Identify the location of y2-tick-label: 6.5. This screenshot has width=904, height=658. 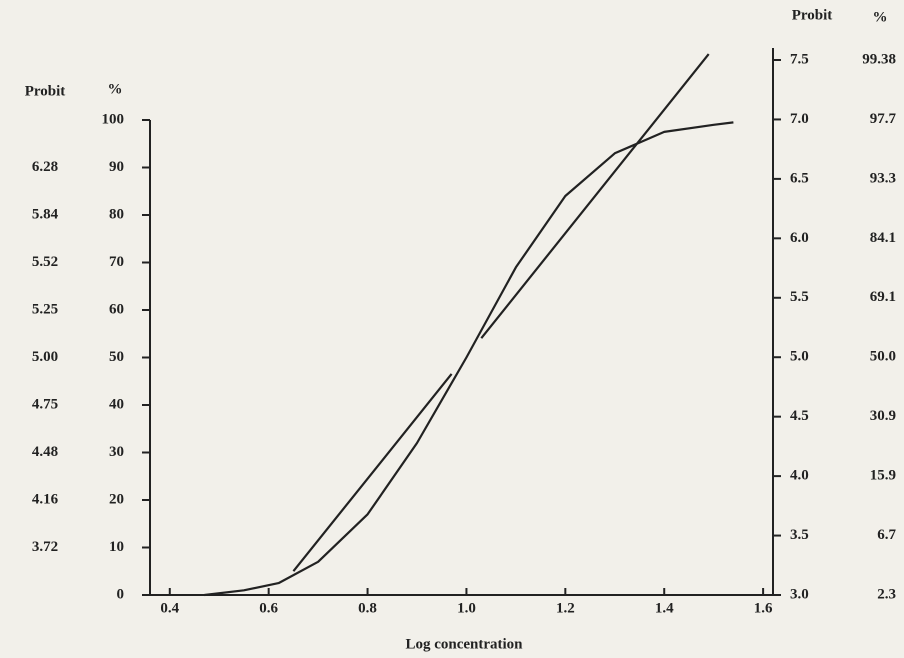
(799, 178).